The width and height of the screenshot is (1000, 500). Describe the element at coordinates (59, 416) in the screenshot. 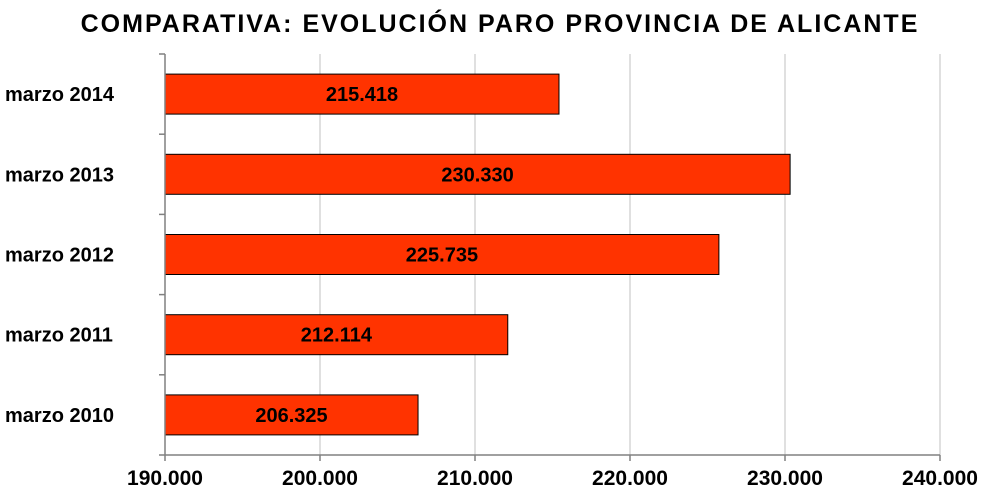

I see `category-label: marzo 2010` at that location.